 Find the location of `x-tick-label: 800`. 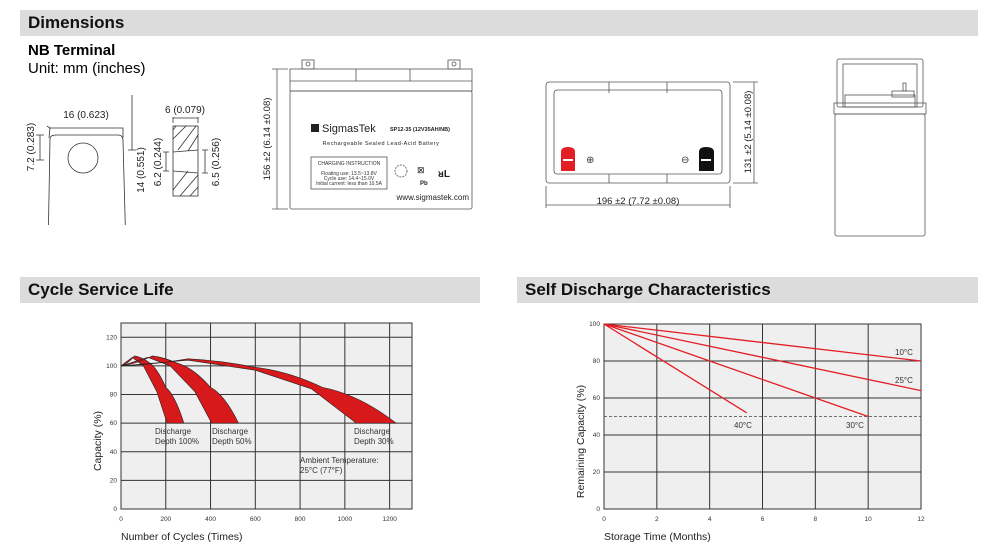

x-tick-label: 800 is located at coordinates (300, 519).